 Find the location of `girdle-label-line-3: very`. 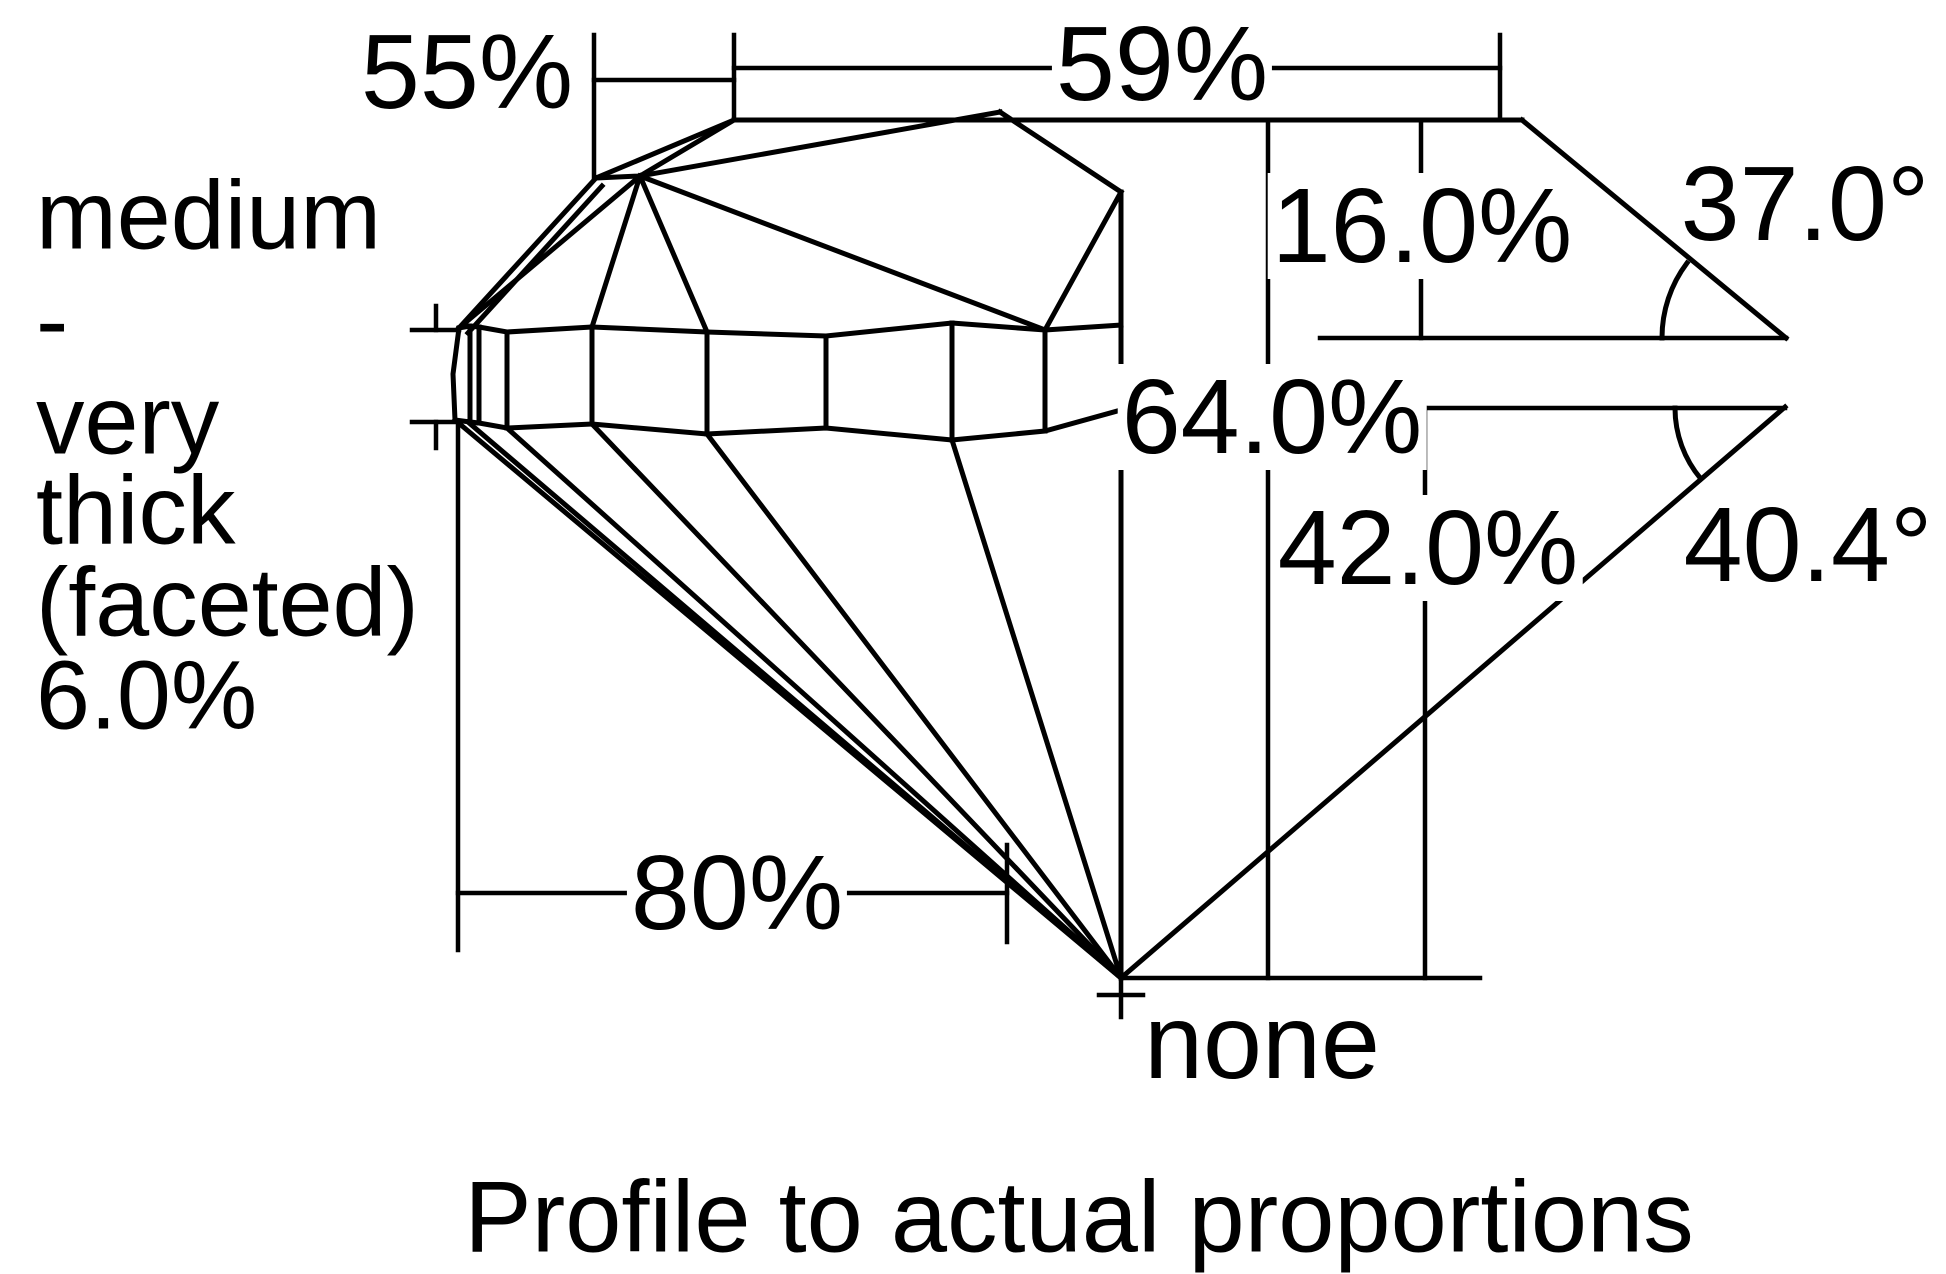

girdle-label-line-3: very is located at coordinates (128, 420).